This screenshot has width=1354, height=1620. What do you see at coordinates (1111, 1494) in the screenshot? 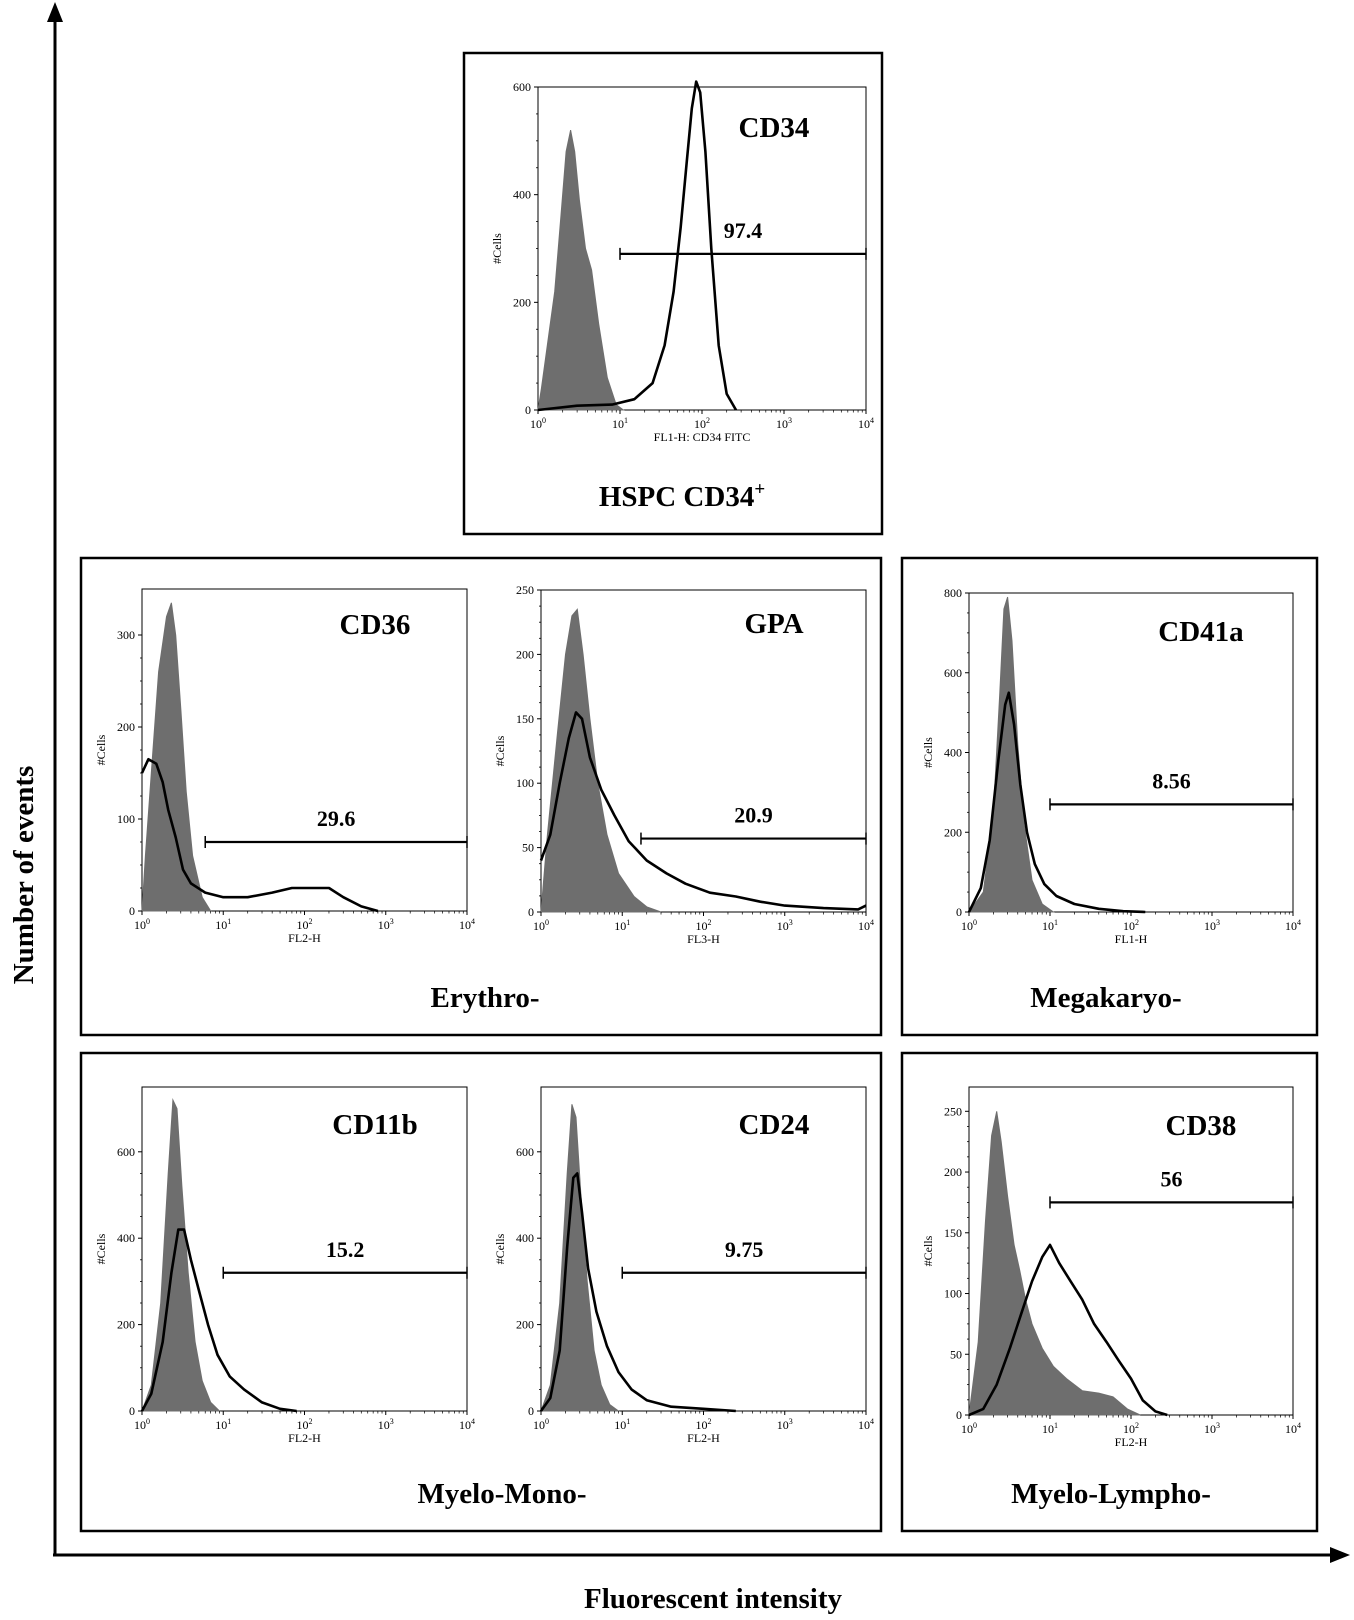
I see `group-label-myelolympho: Myelo-Lympho-` at bounding box center [1111, 1494].